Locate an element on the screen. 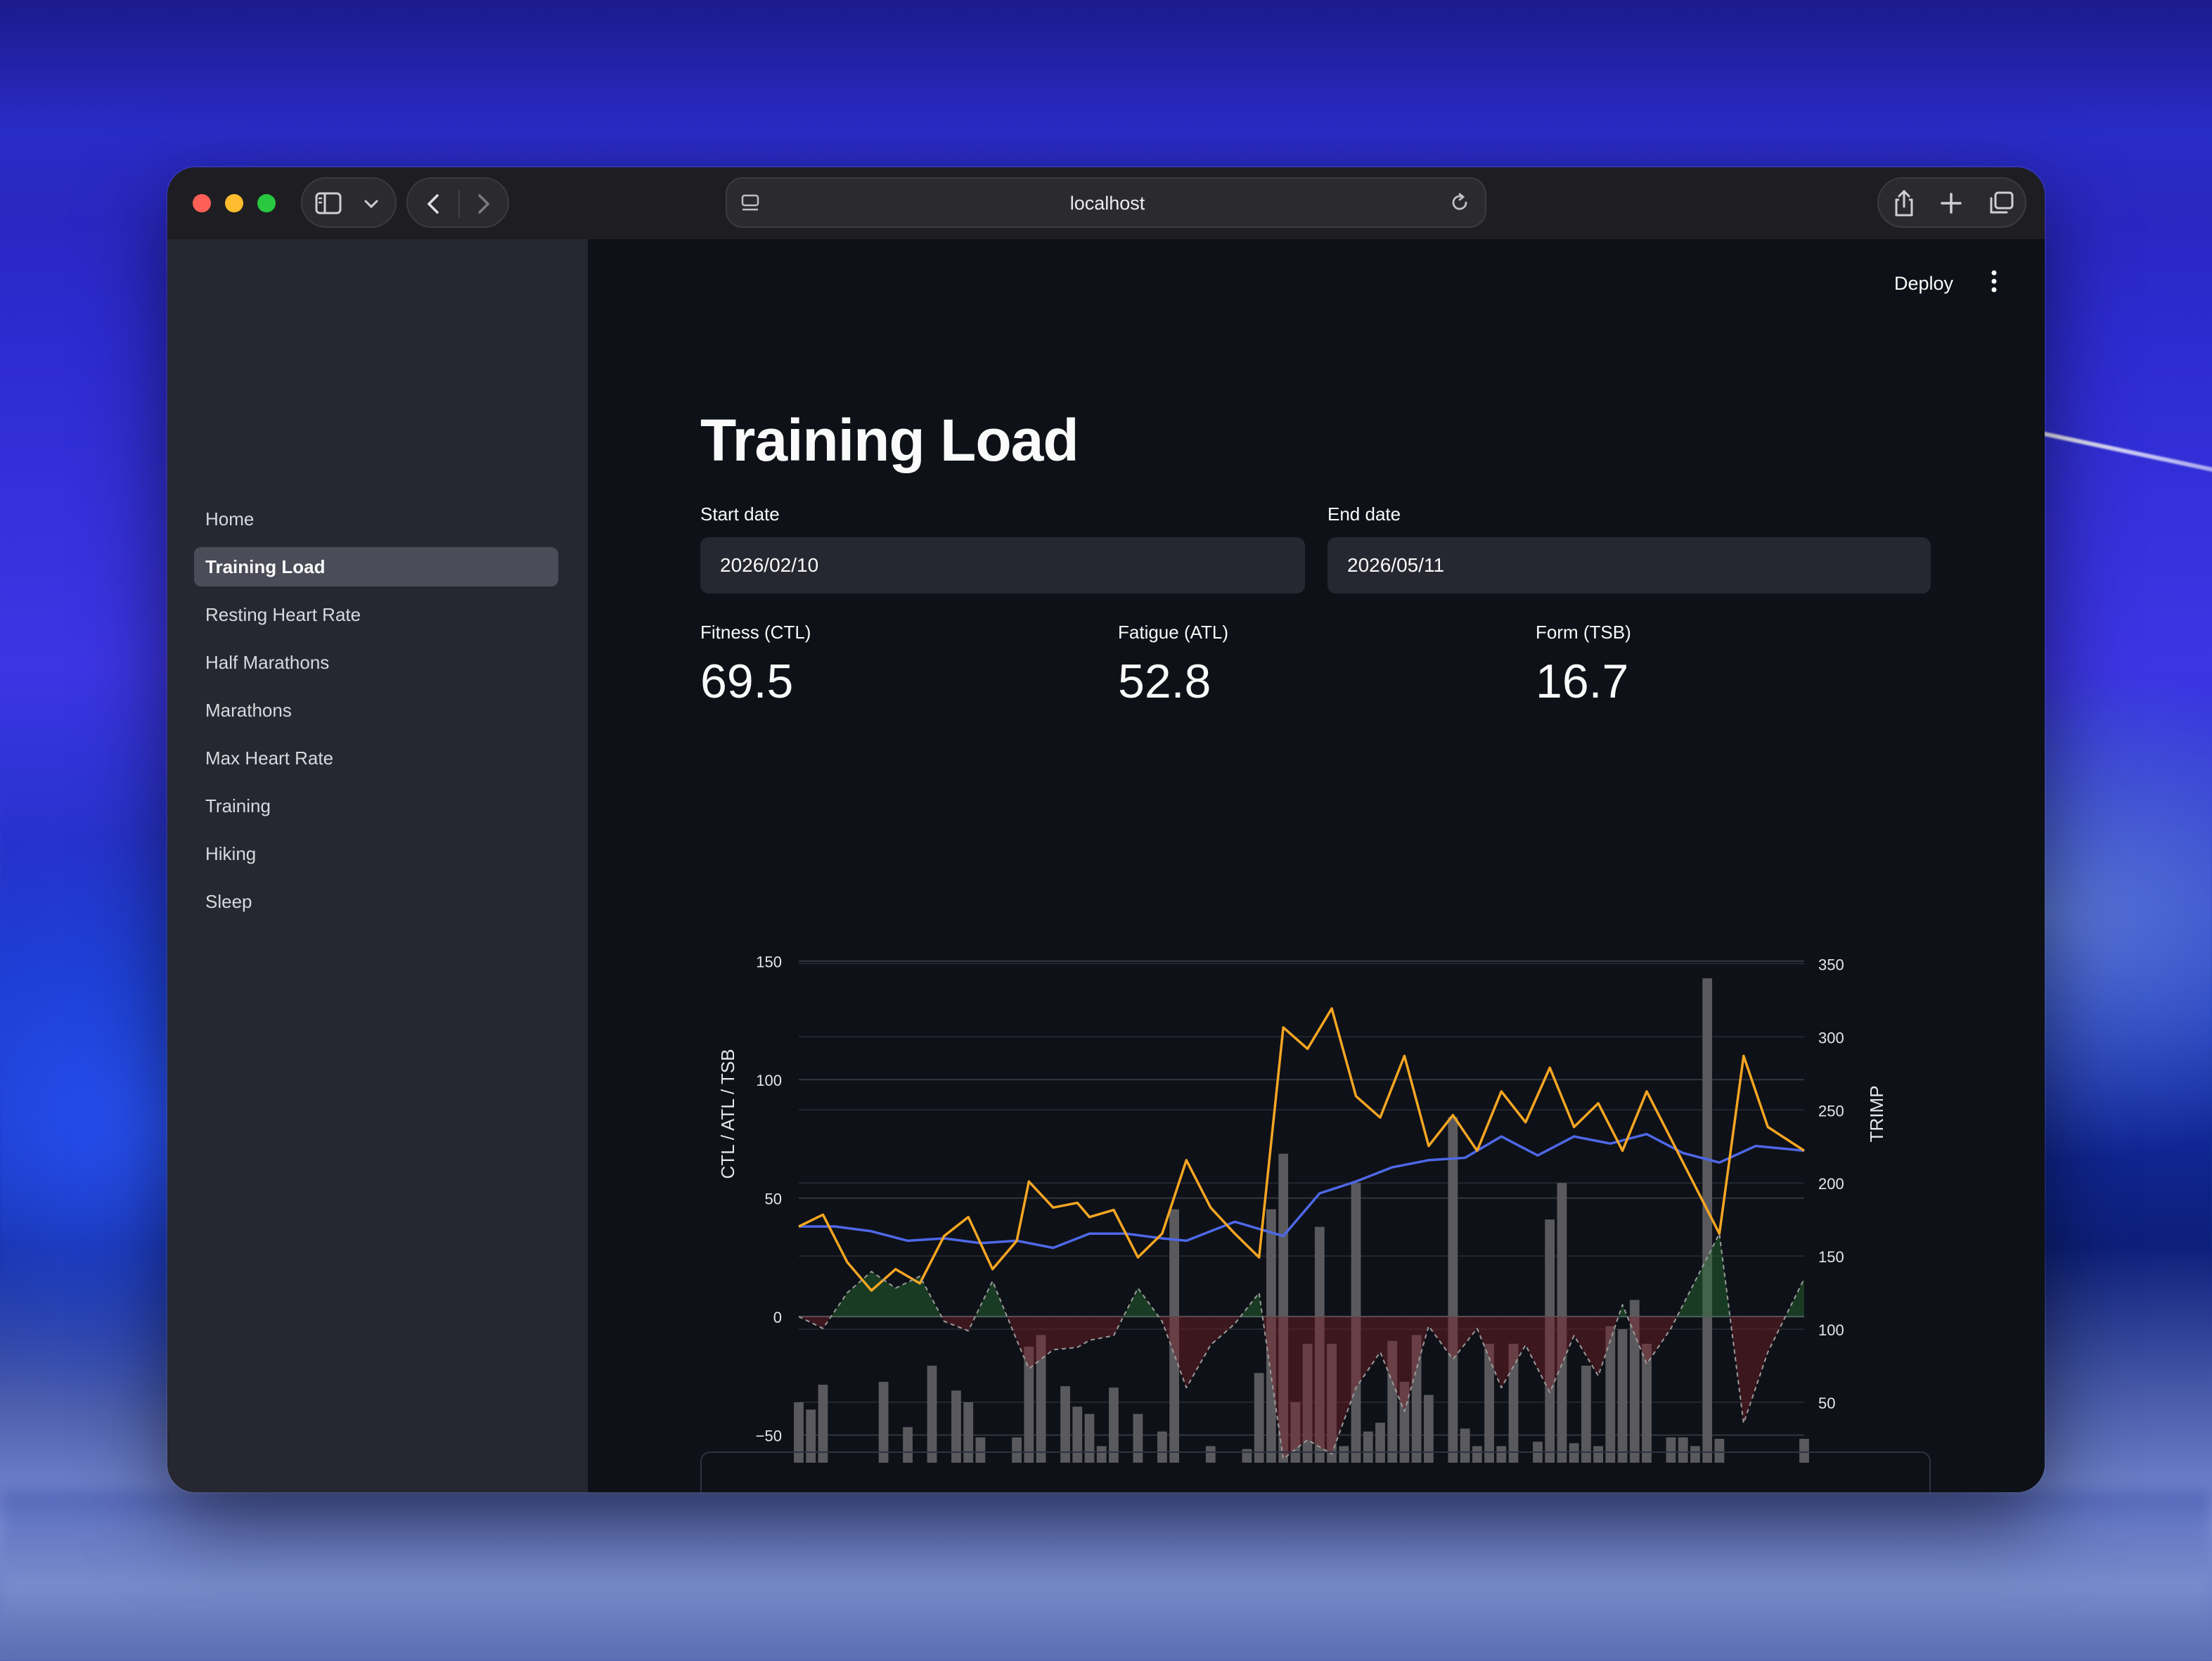 The image size is (2212, 1661). window-actions-group is located at coordinates (1951, 203).